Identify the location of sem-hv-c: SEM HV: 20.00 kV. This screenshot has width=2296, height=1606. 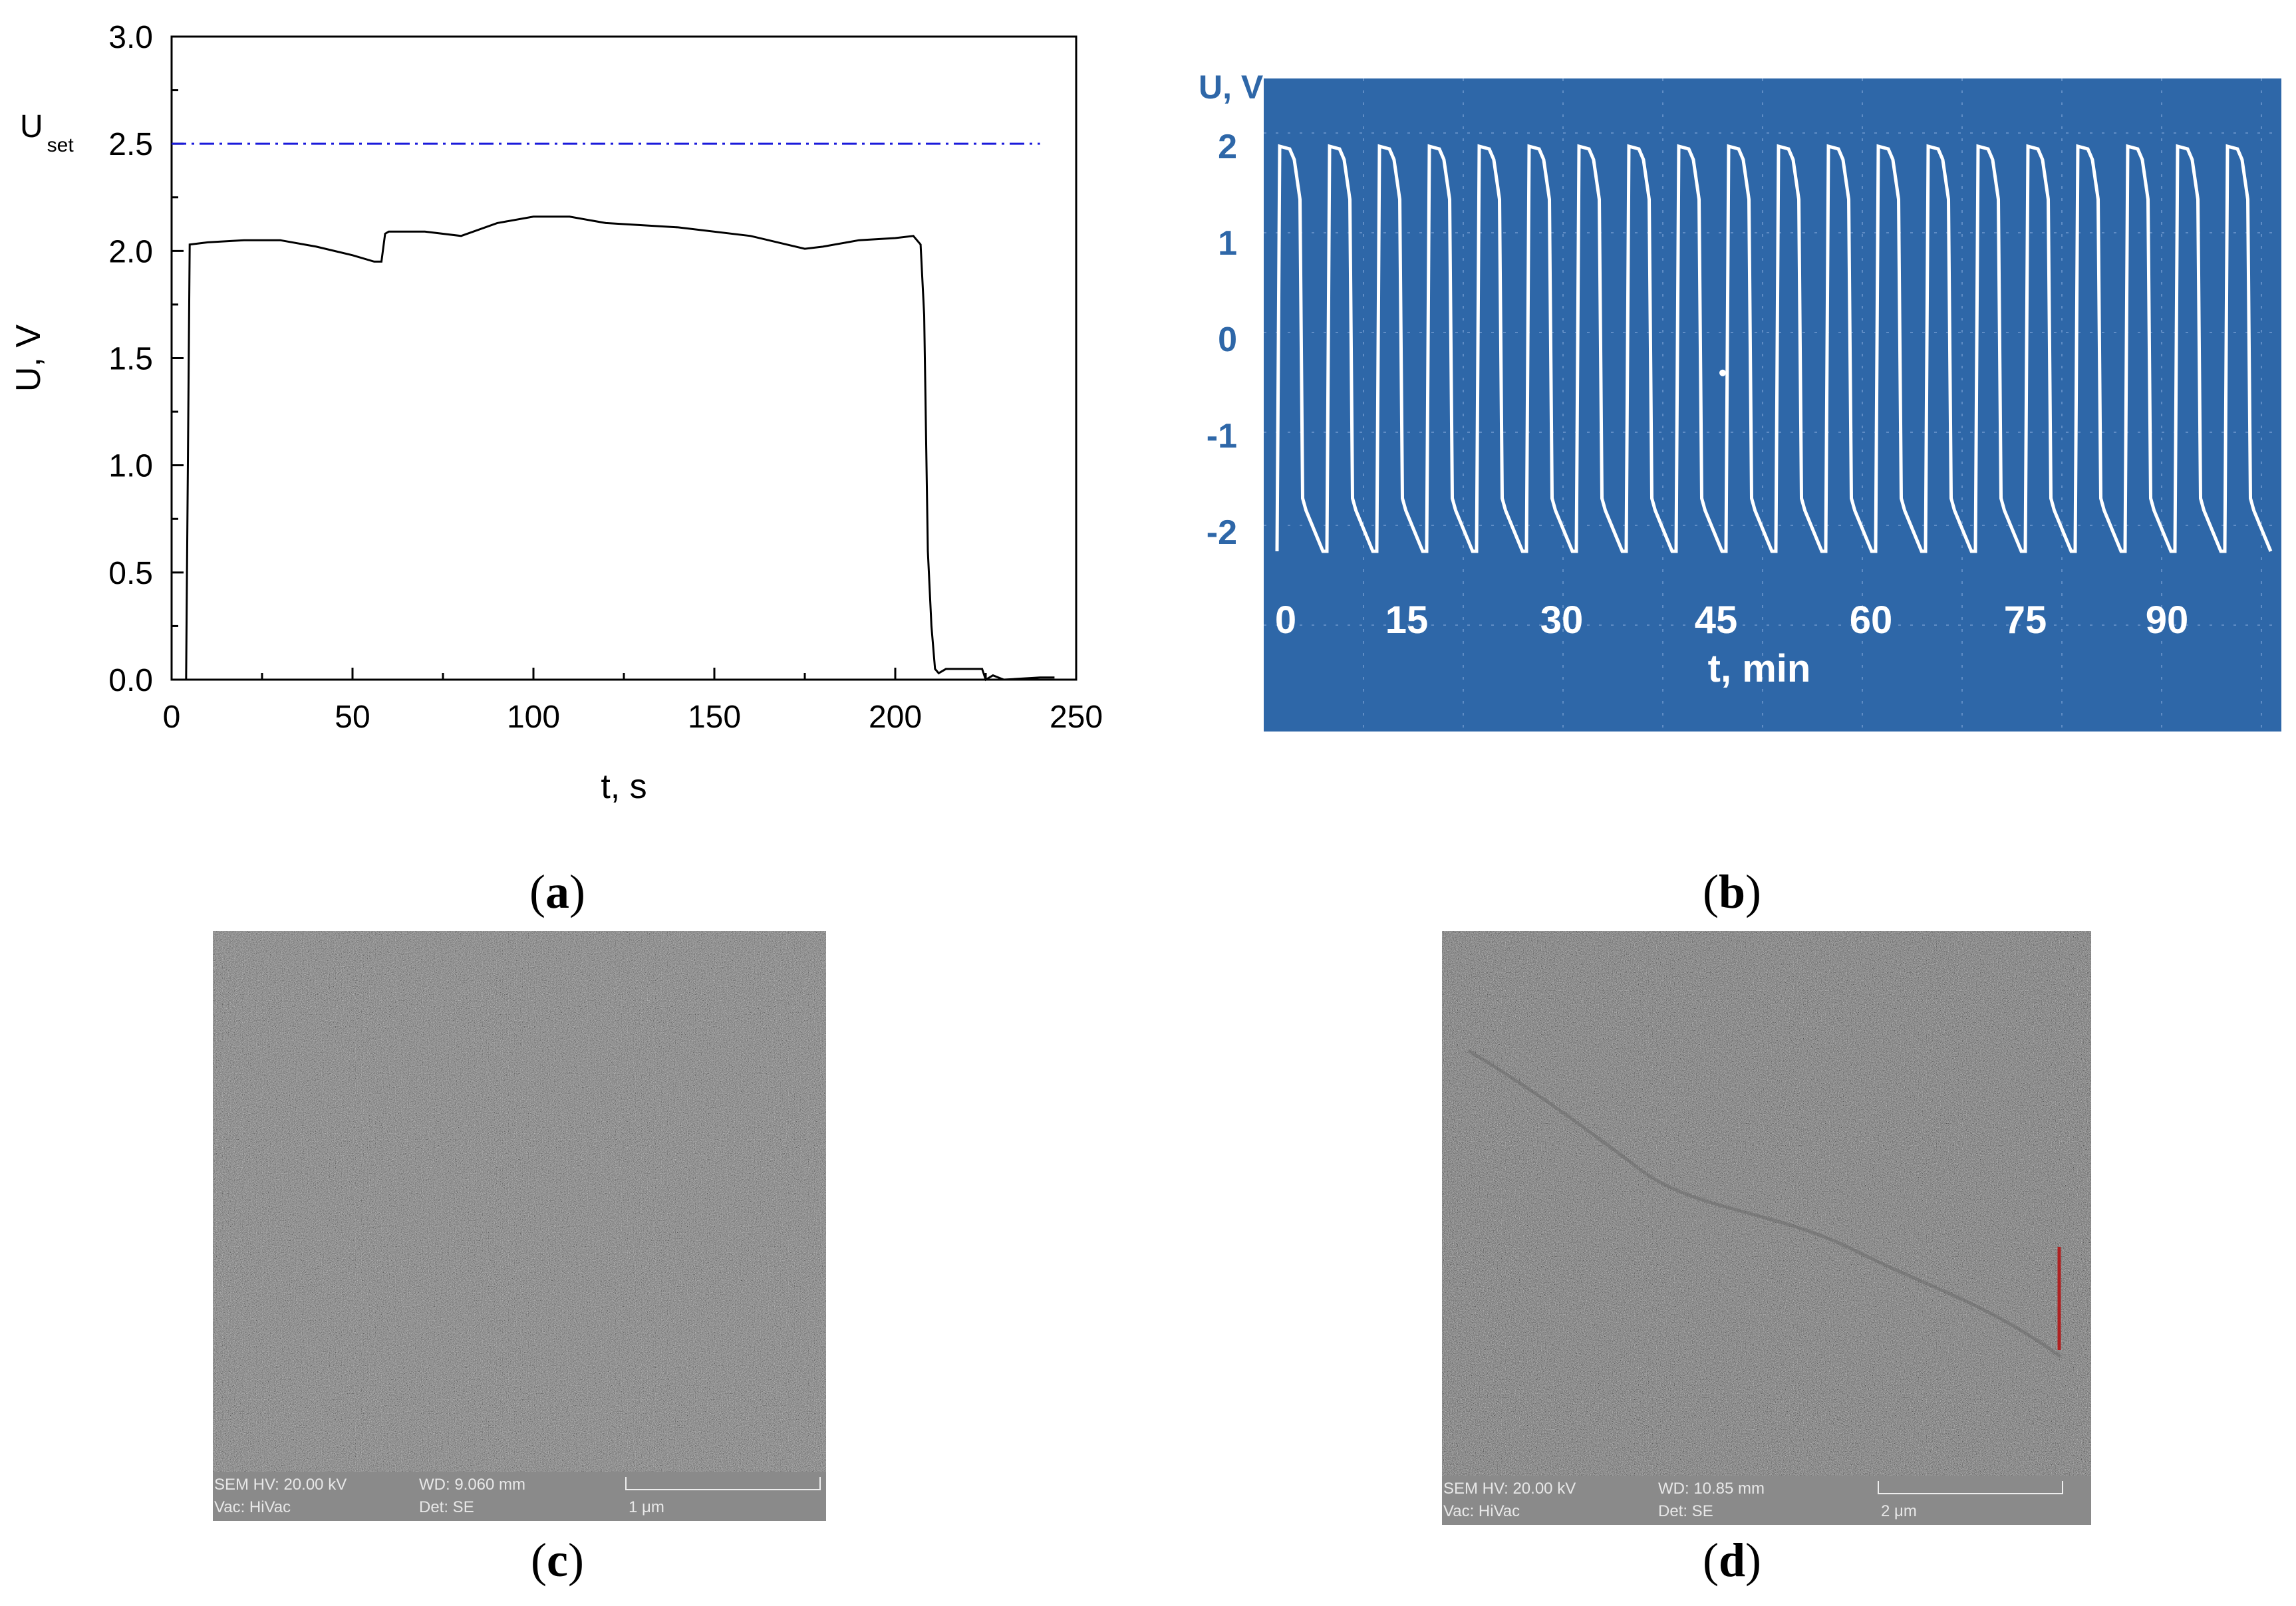
(280, 1485).